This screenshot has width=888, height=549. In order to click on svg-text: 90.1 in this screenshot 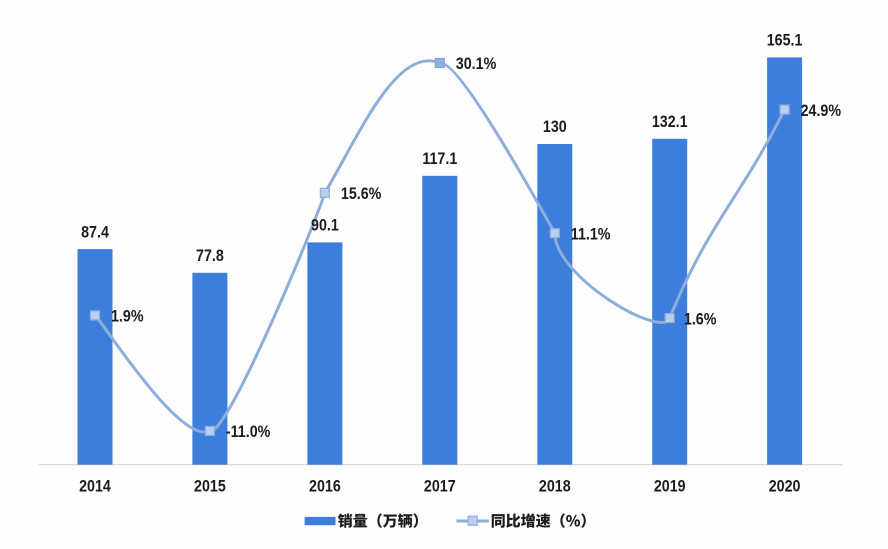, I will do `click(325, 226)`.